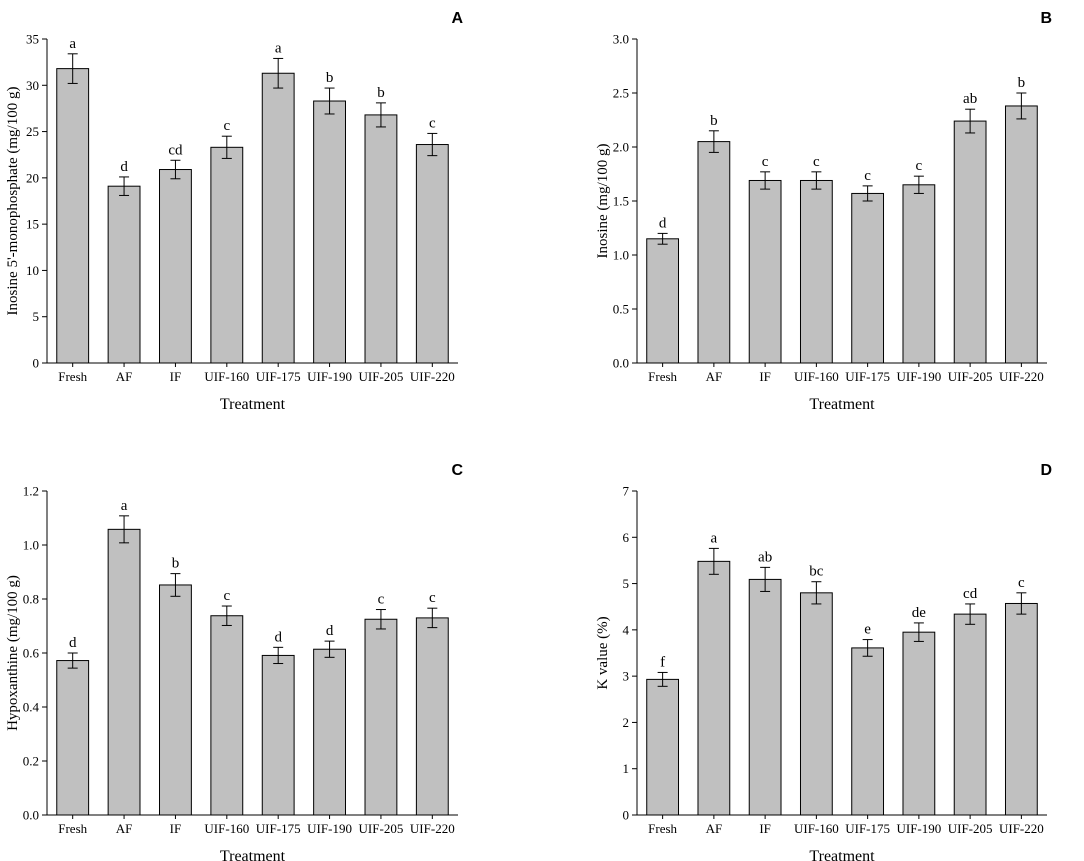  I want to click on y-tick-label: 25, so click(32, 131).